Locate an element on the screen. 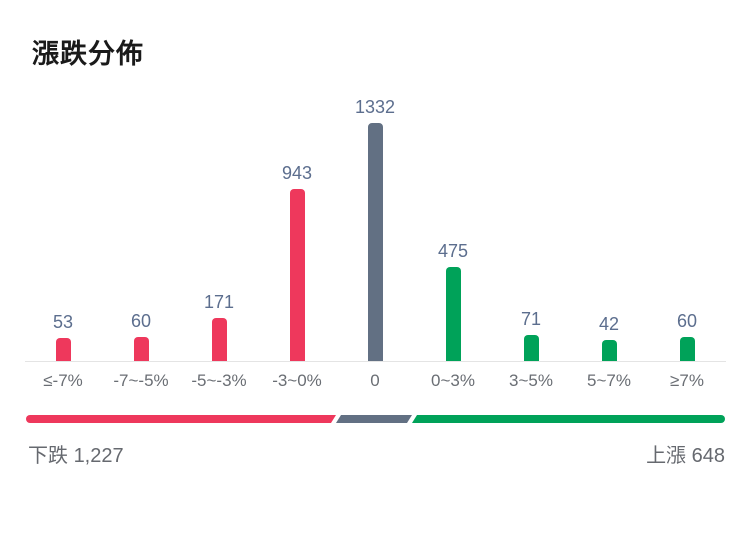  ratio-segment-down is located at coordinates (181, 419).